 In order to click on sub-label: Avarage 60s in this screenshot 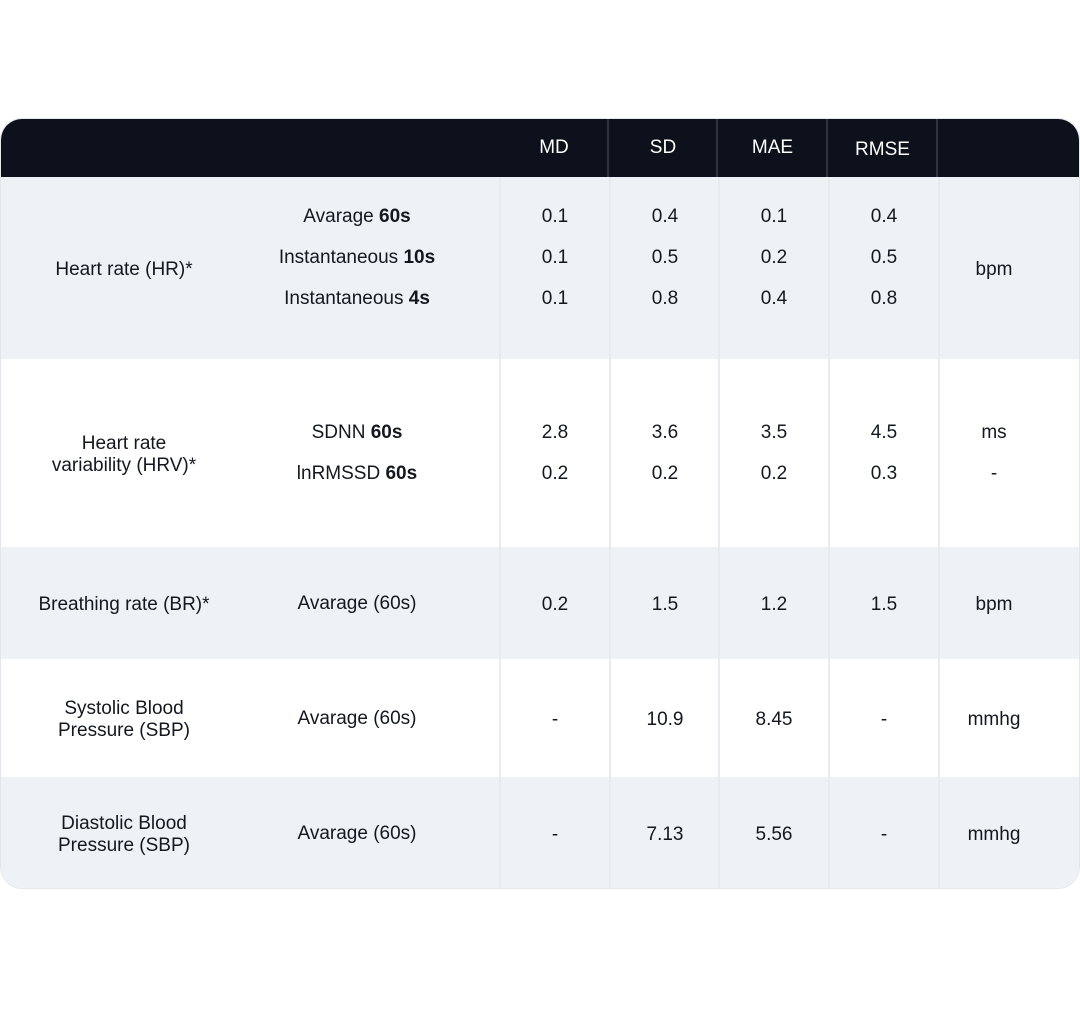, I will do `click(357, 216)`.